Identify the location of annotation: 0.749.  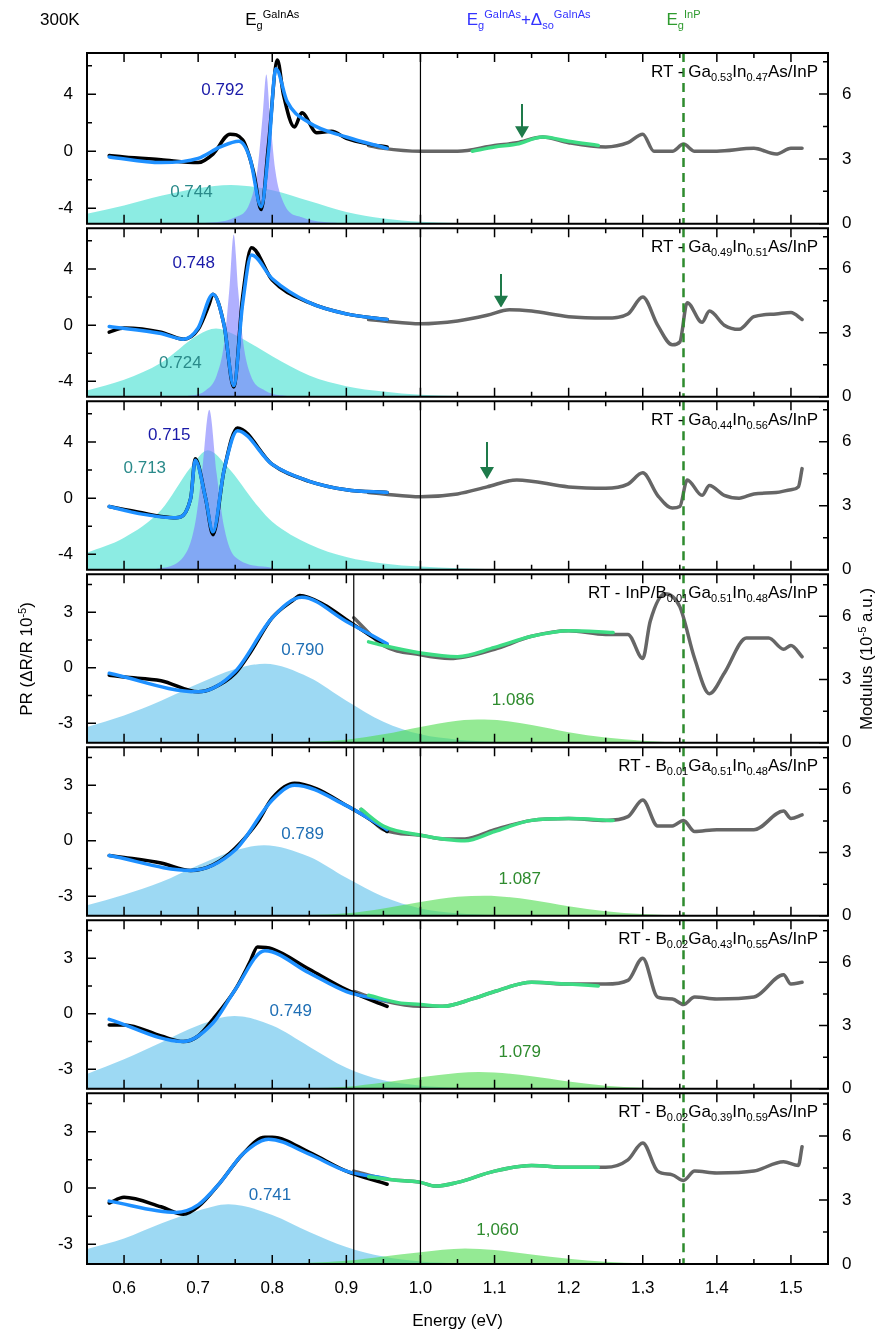
(291, 1010).